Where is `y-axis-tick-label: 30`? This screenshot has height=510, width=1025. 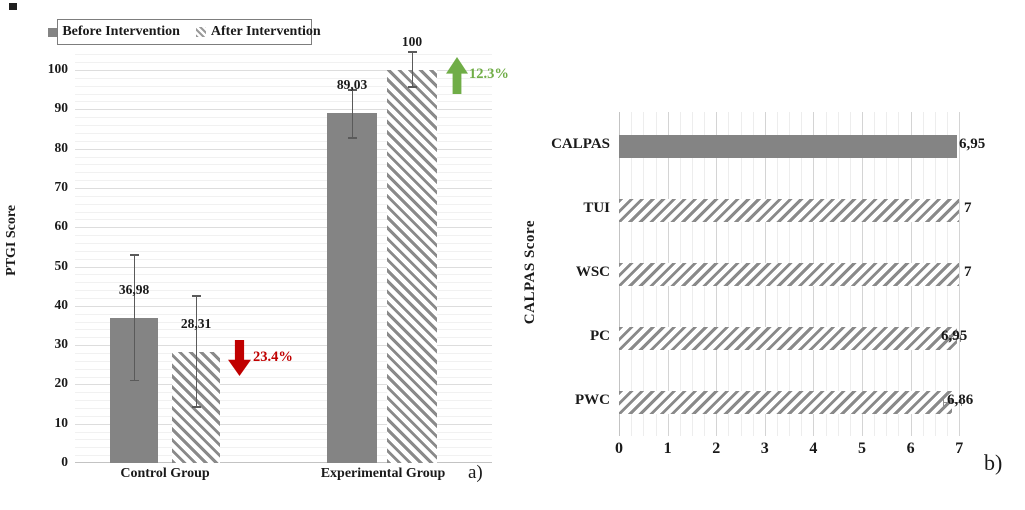 y-axis-tick-label: 30 is located at coordinates (61, 344).